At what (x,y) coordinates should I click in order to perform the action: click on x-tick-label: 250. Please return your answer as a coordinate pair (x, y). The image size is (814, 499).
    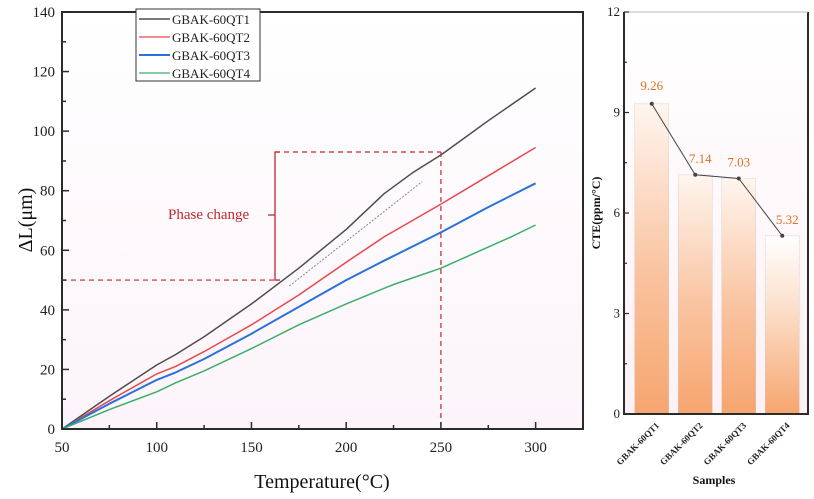
    Looking at the image, I should click on (441, 448).